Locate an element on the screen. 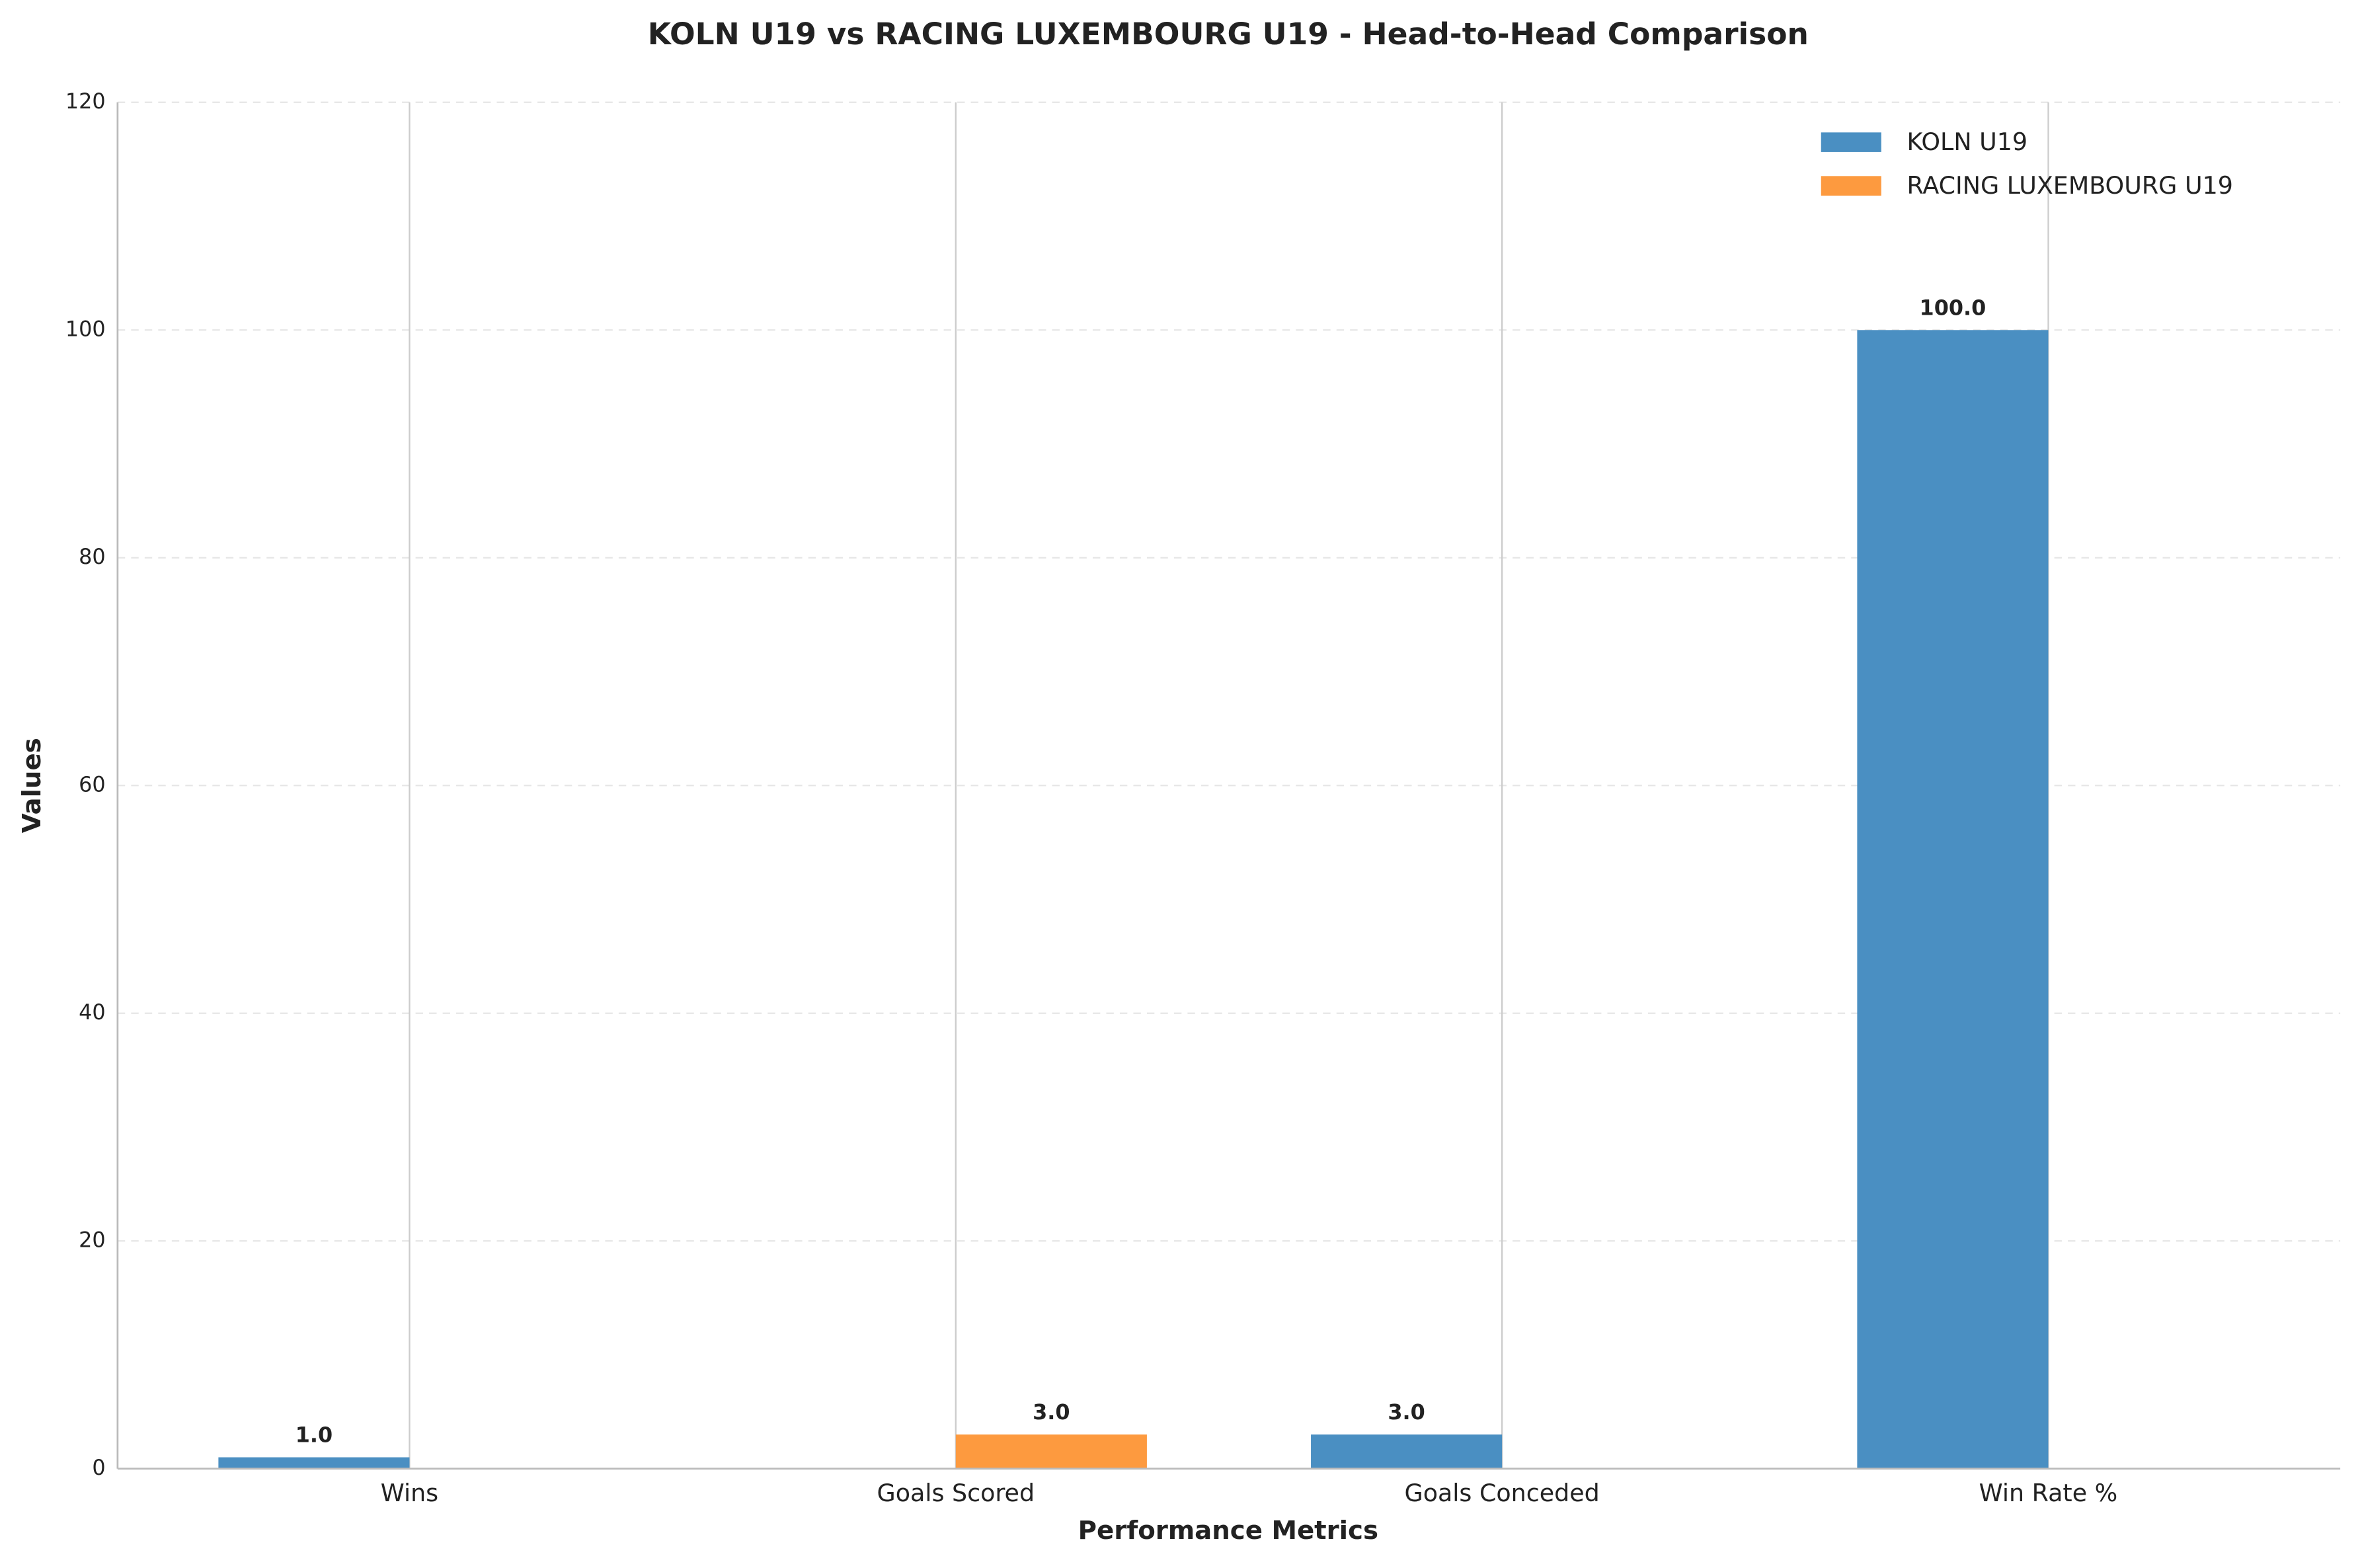 The height and width of the screenshot is (1568, 2360). y-tick-label: 100 is located at coordinates (85, 328).